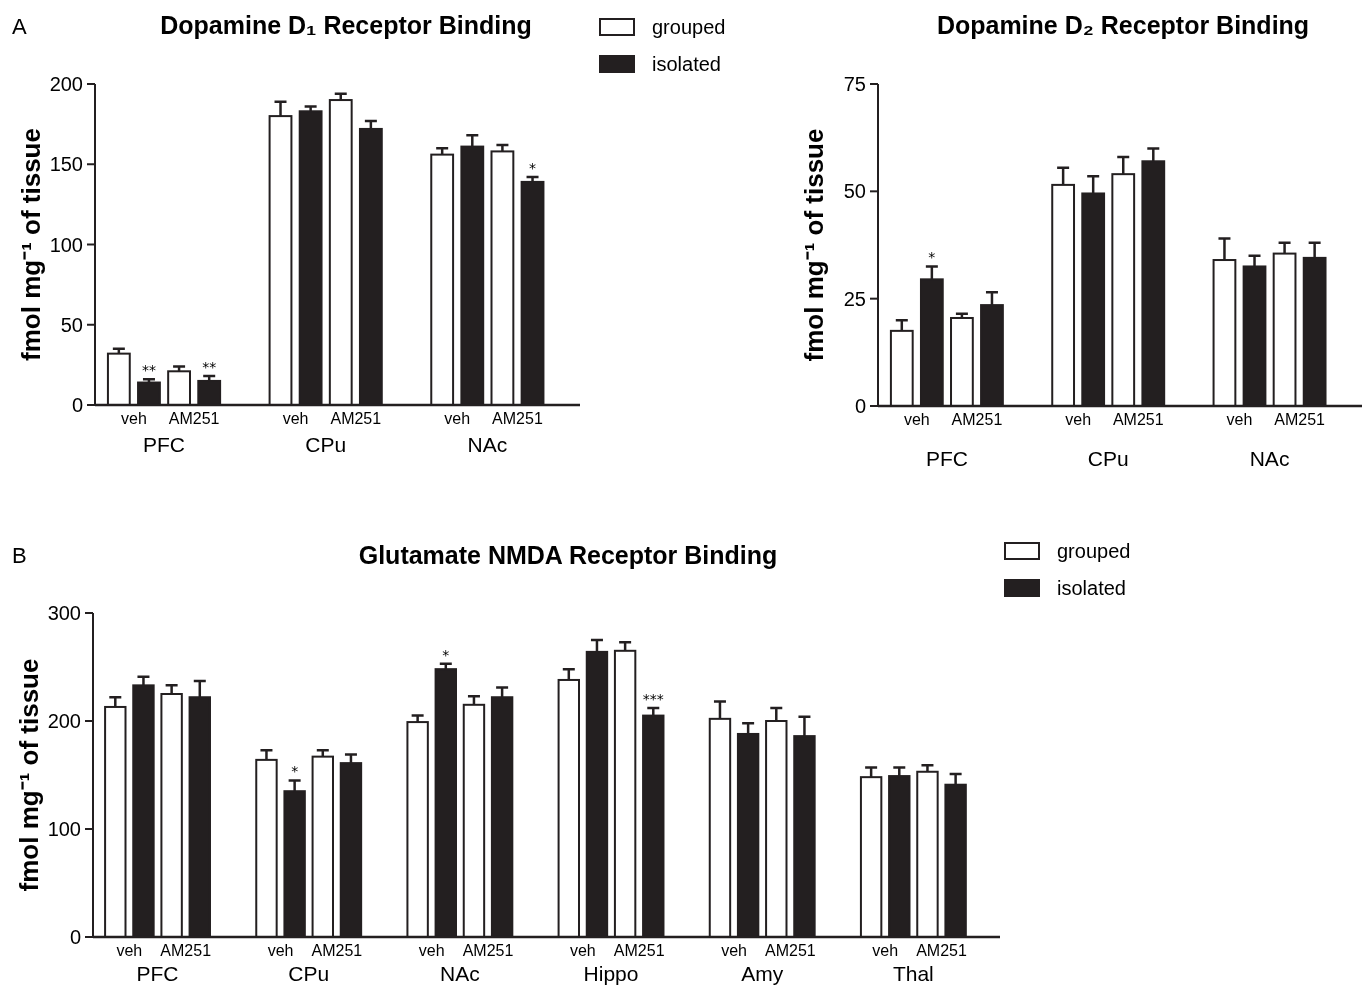 This screenshot has width=1365, height=987. What do you see at coordinates (854, 298) in the screenshot?
I see `y-tick-label: 25` at bounding box center [854, 298].